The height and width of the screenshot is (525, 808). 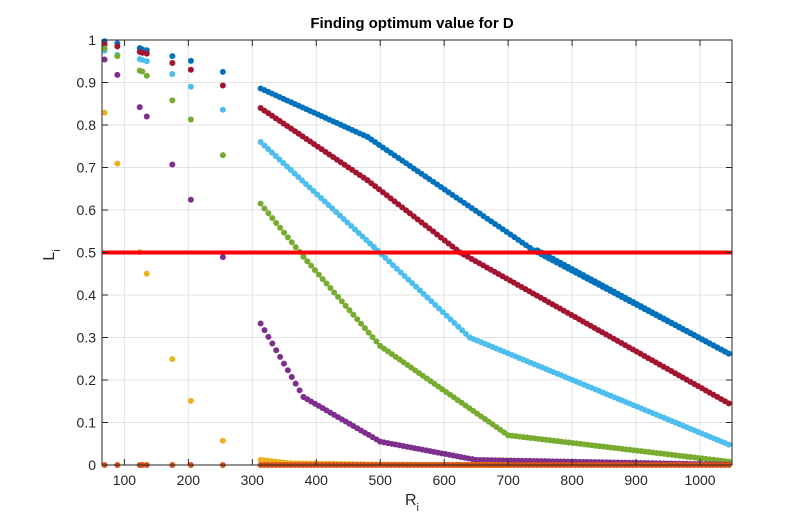 What do you see at coordinates (52, 254) in the screenshot?
I see `y-axis-label: Li` at bounding box center [52, 254].